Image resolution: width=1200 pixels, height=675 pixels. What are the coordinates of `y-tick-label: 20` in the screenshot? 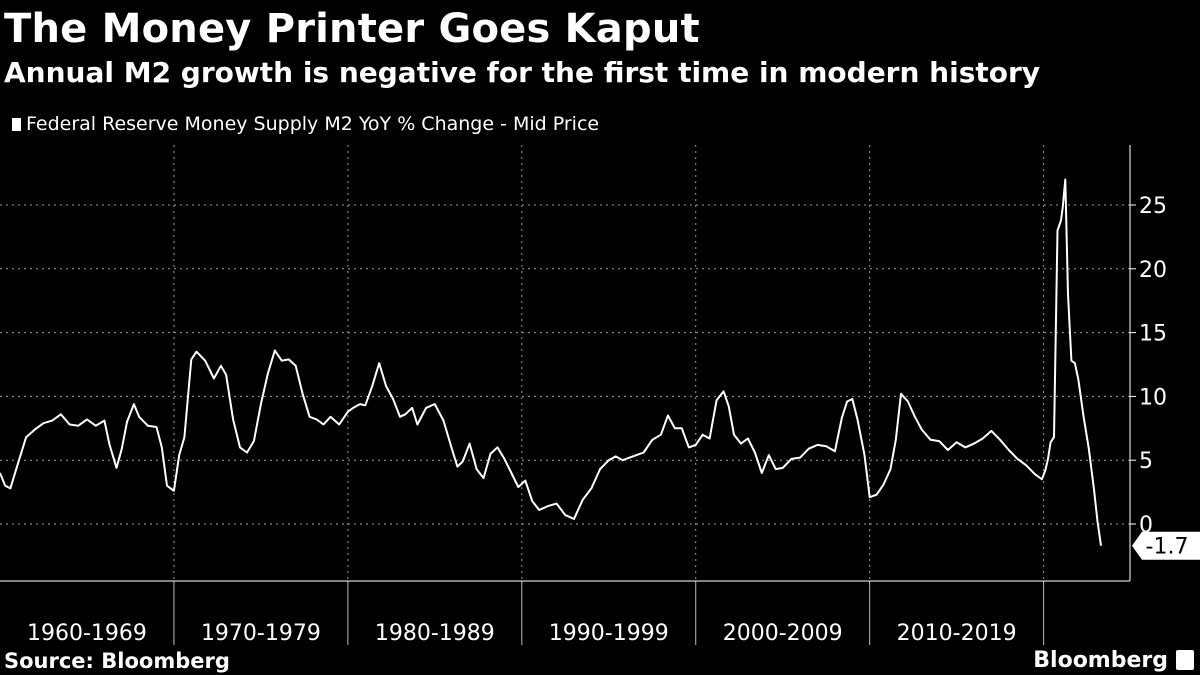 It's located at (1153, 270).